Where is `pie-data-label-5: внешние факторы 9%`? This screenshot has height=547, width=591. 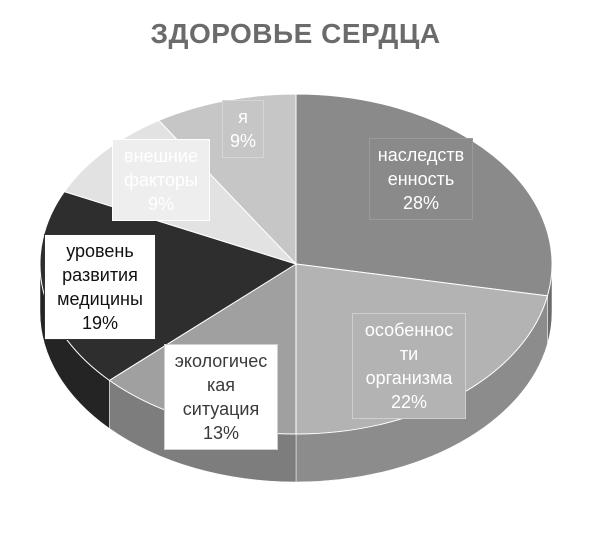 pie-data-label-5: внешние факторы 9% is located at coordinates (161, 180).